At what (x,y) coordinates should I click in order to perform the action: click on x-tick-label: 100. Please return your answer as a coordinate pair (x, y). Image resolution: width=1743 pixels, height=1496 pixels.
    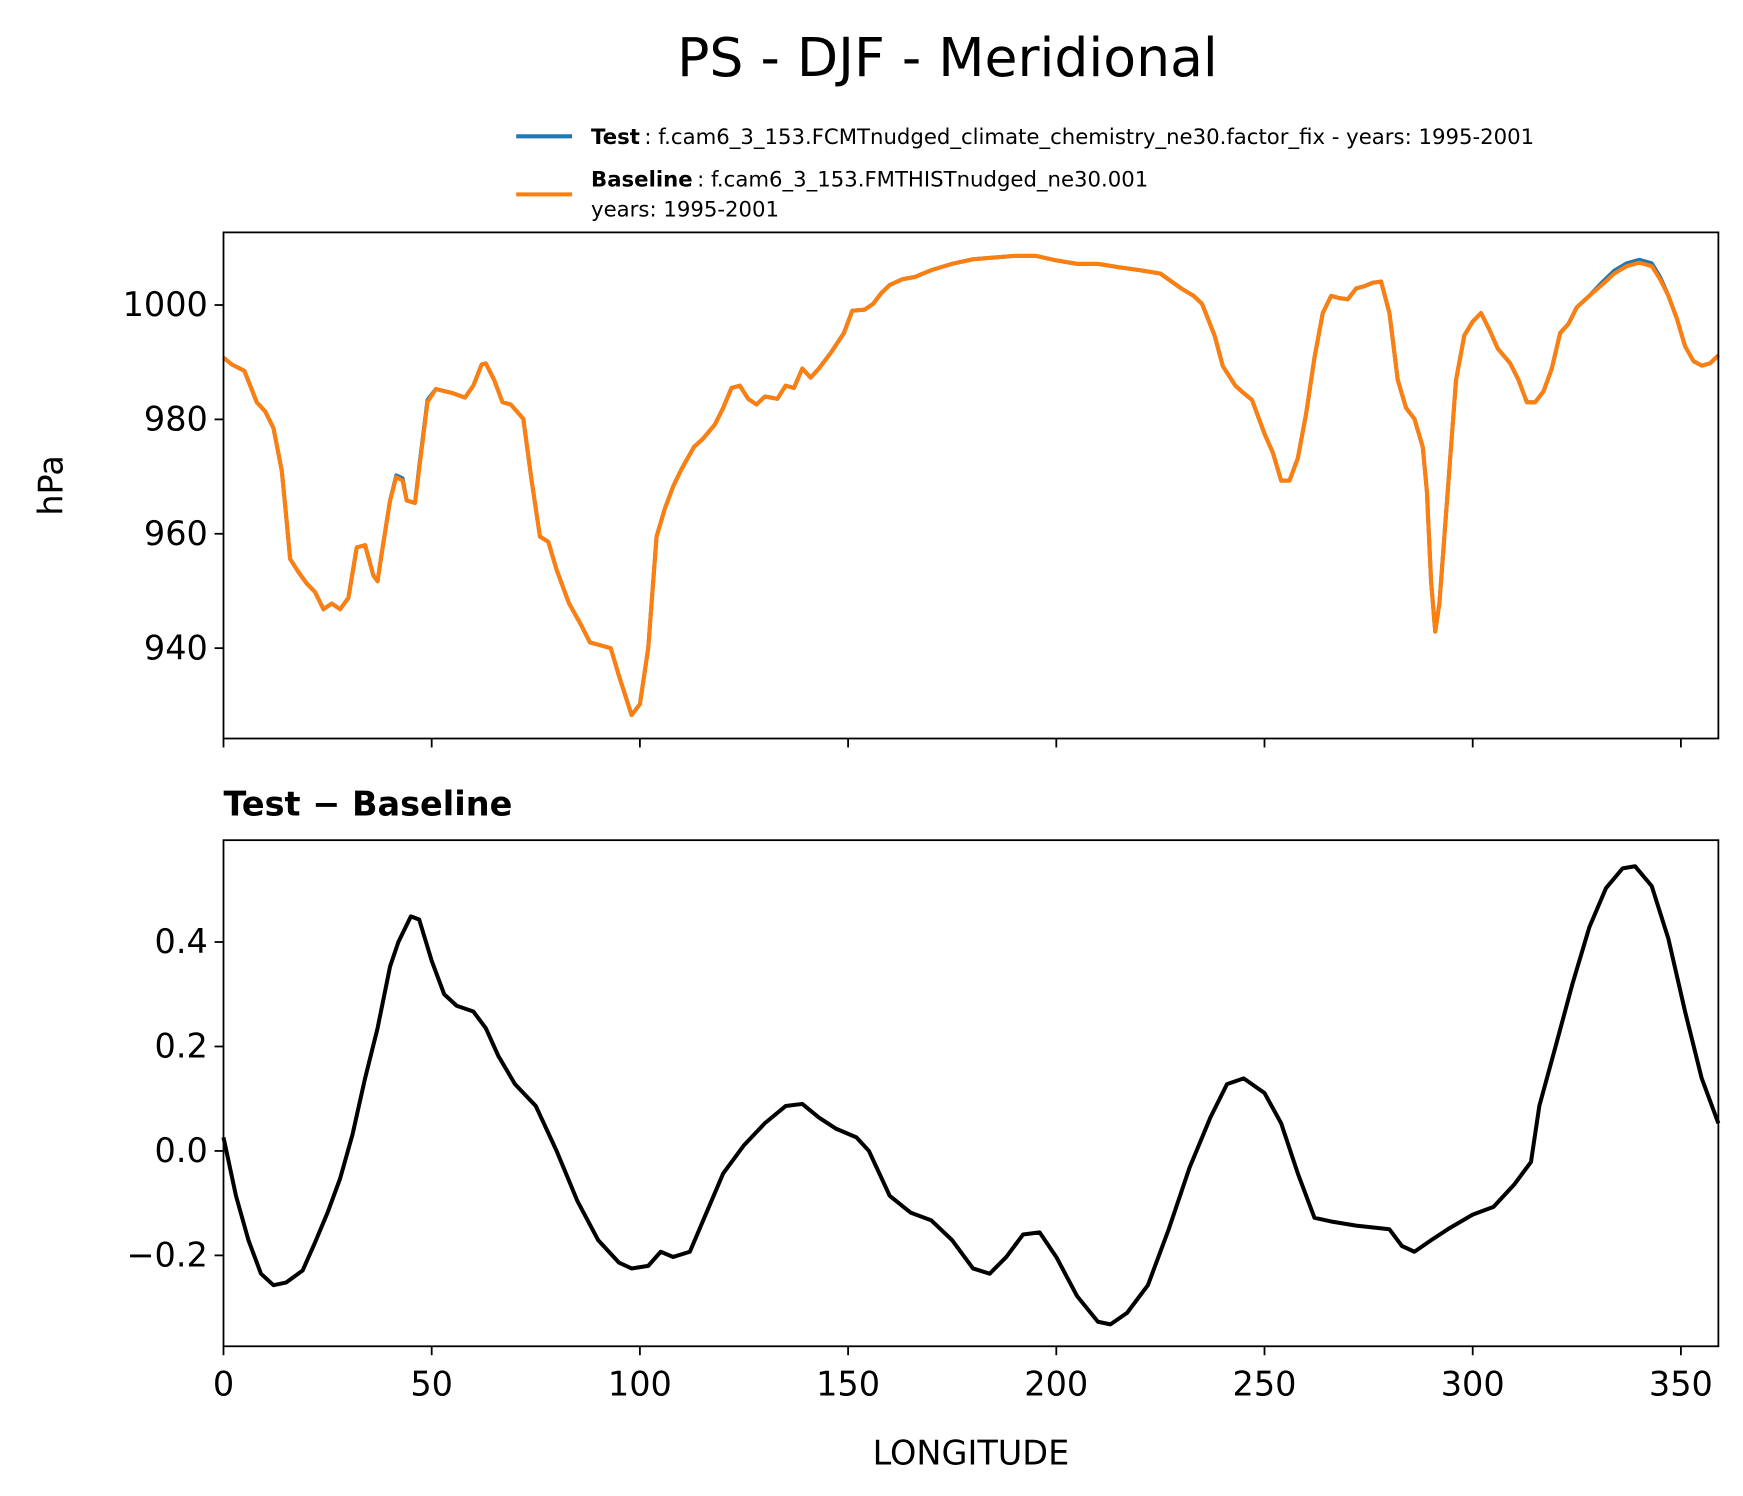
    Looking at the image, I should click on (640, 1383).